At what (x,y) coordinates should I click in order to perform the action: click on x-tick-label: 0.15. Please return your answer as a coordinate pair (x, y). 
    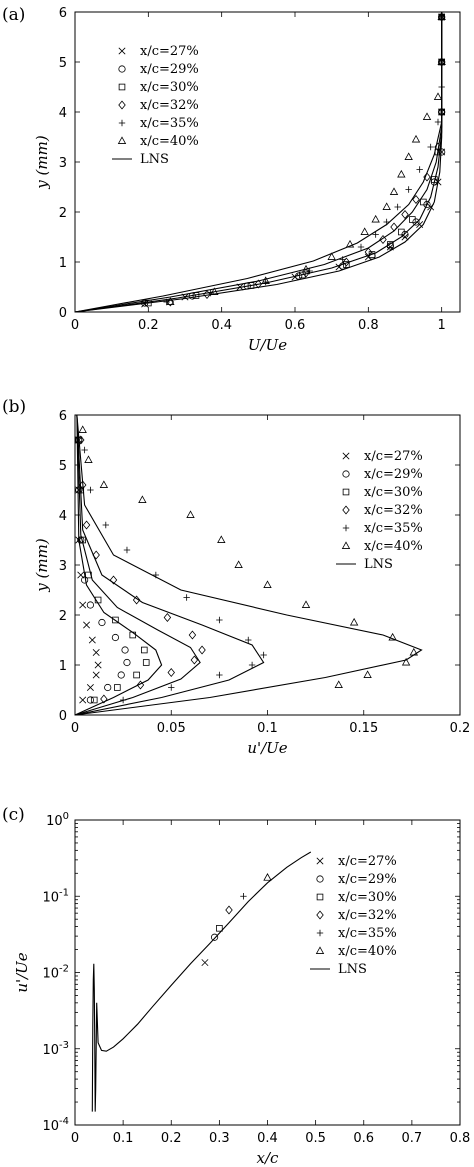
    Looking at the image, I should click on (363, 728).